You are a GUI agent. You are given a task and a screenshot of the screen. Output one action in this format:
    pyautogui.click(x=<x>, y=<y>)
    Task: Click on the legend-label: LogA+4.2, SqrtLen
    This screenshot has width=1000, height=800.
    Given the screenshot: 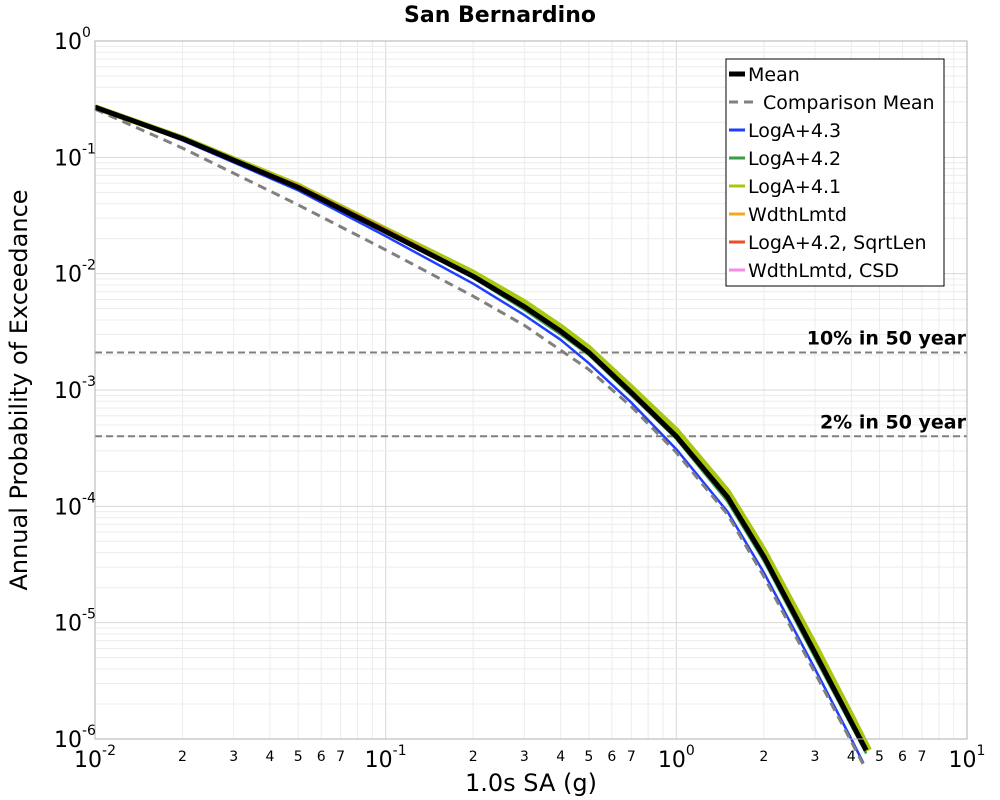 What is the action you would take?
    pyautogui.click(x=837, y=243)
    